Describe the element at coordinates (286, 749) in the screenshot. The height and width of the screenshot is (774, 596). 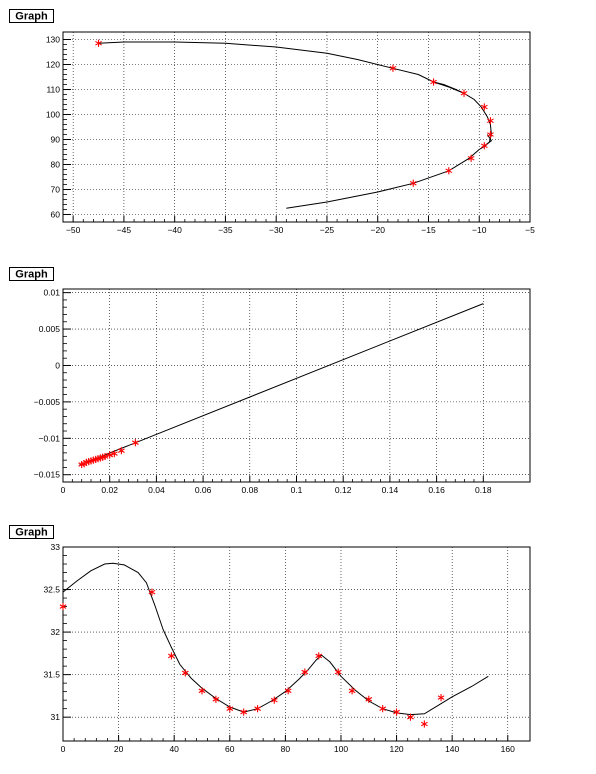
I see `x-tick-label: 80` at that location.